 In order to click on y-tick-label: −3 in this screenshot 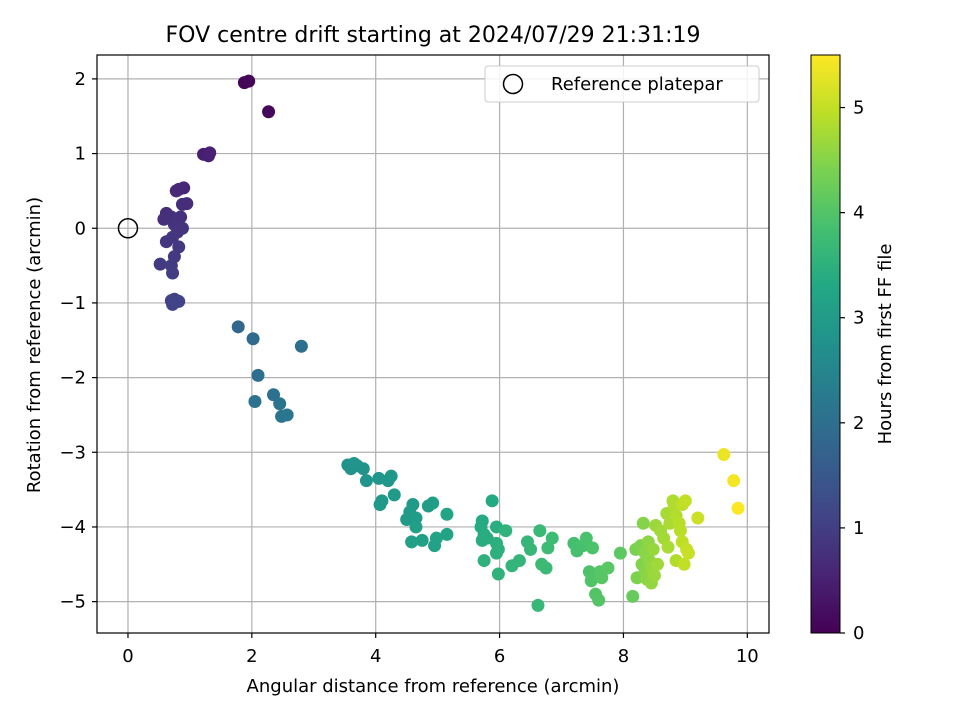, I will do `click(72, 452)`.